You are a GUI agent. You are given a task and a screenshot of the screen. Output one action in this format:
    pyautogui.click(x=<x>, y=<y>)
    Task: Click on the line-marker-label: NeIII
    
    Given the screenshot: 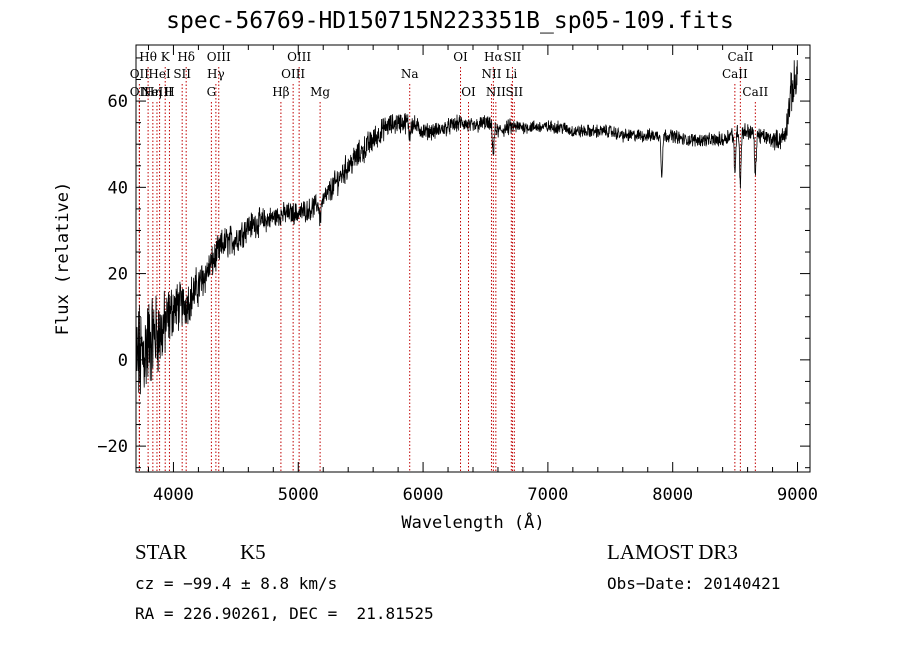 What is the action you would take?
    pyautogui.click(x=157, y=92)
    